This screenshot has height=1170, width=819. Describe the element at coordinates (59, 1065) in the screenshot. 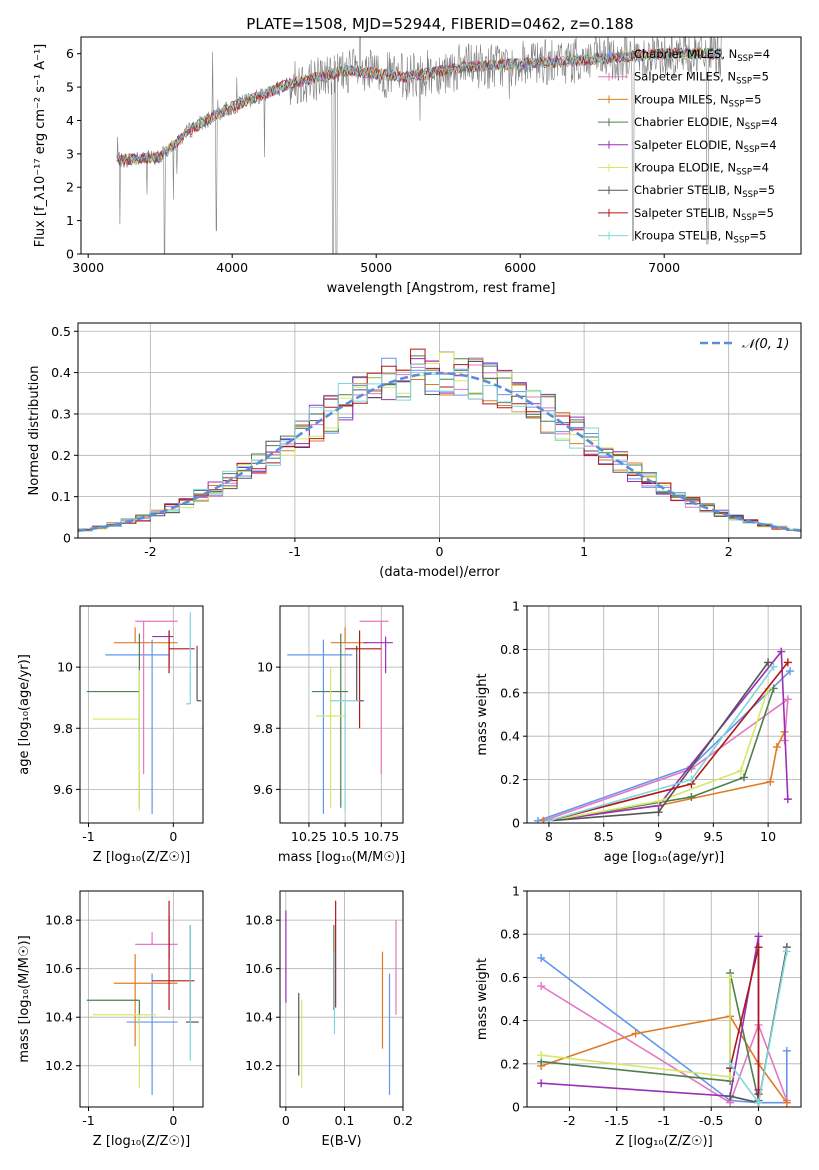

I see `y-tick-label: 10.2` at that location.